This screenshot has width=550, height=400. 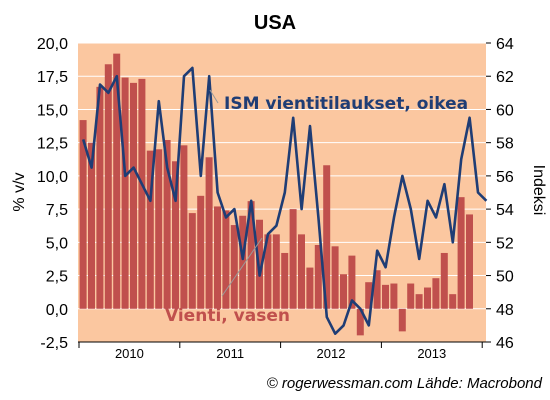 I want to click on right-tick-label: 56, so click(x=505, y=177).